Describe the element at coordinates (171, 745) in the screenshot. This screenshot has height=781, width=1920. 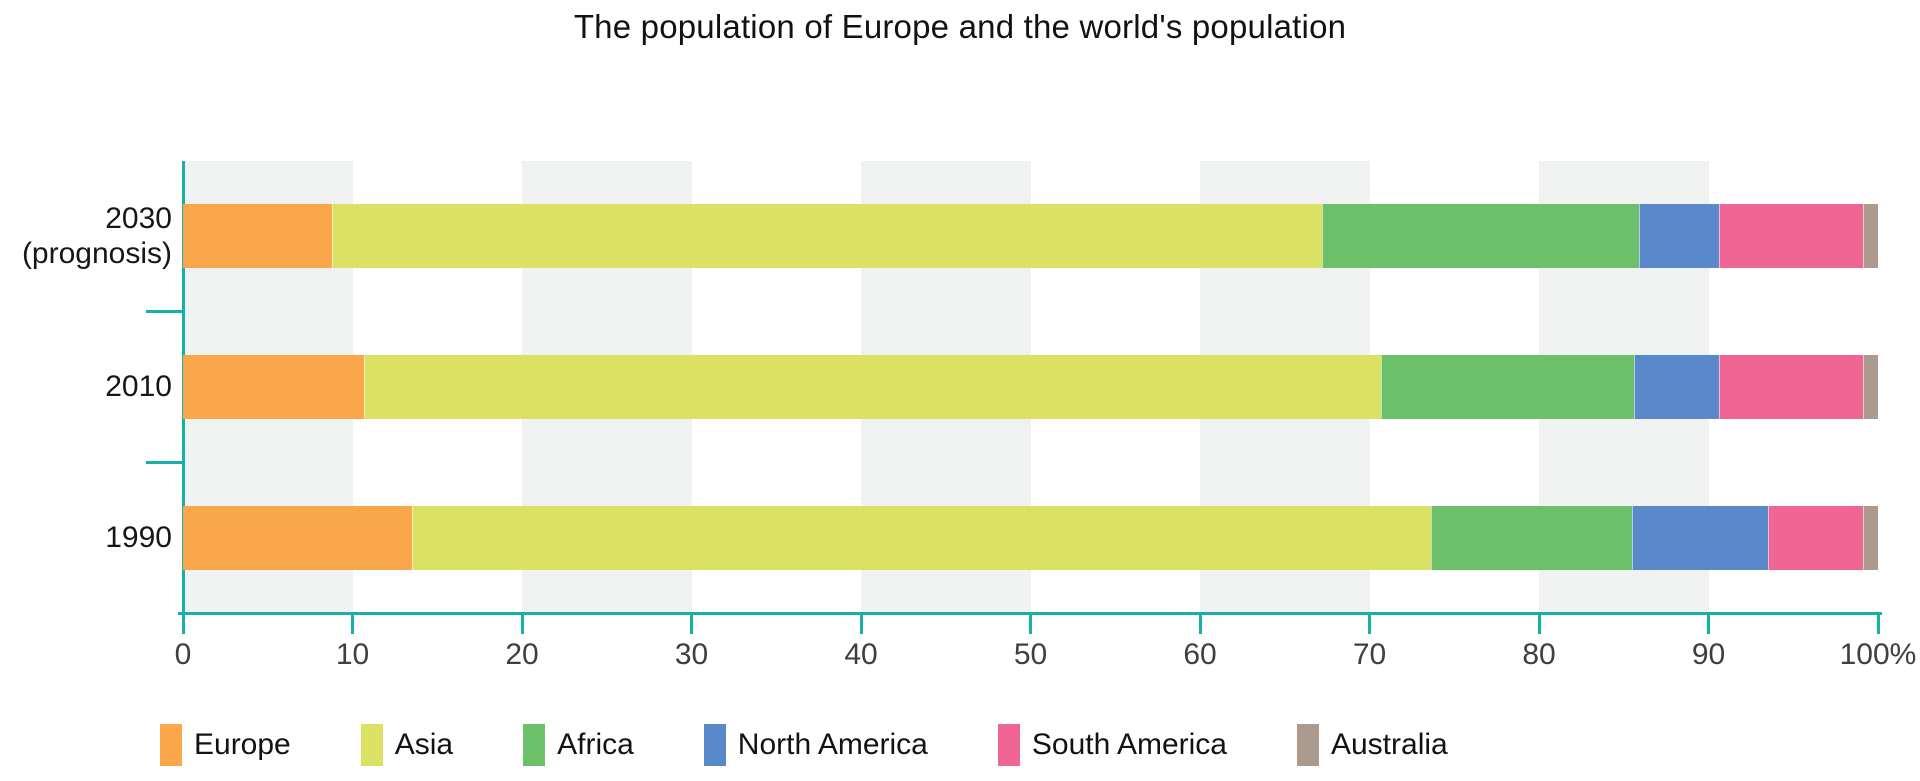
I see `legend-swatch-europe` at that location.